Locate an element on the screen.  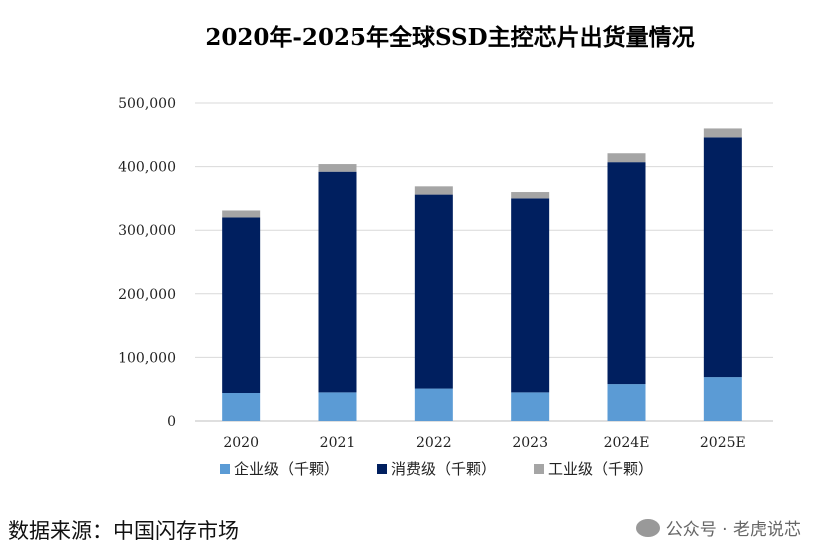
legend-item: 消费级（千颗） is located at coordinates (436, 468).